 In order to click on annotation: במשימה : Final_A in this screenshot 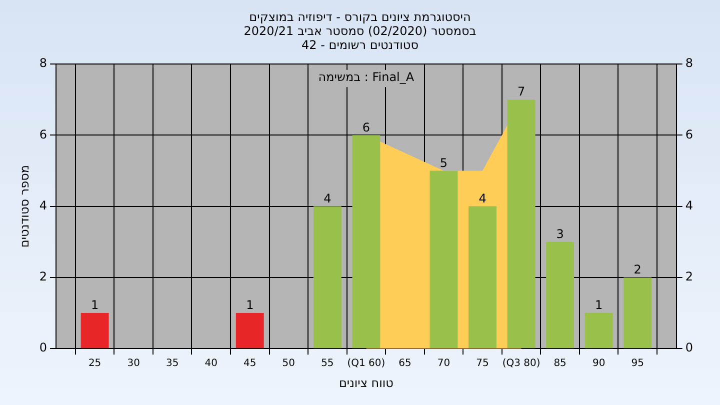, I will do `click(366, 77)`.